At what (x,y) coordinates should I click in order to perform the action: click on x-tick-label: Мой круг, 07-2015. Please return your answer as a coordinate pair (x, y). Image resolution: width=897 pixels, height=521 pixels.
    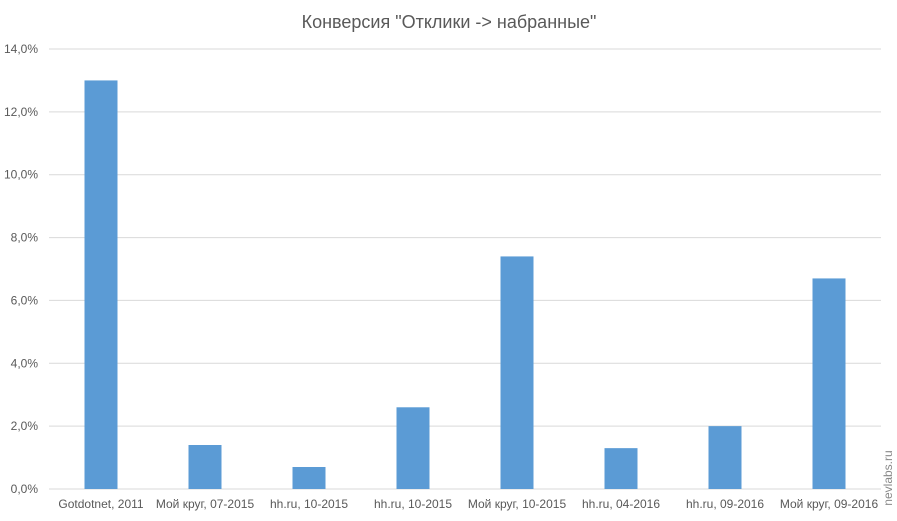
    Looking at the image, I should click on (205, 504).